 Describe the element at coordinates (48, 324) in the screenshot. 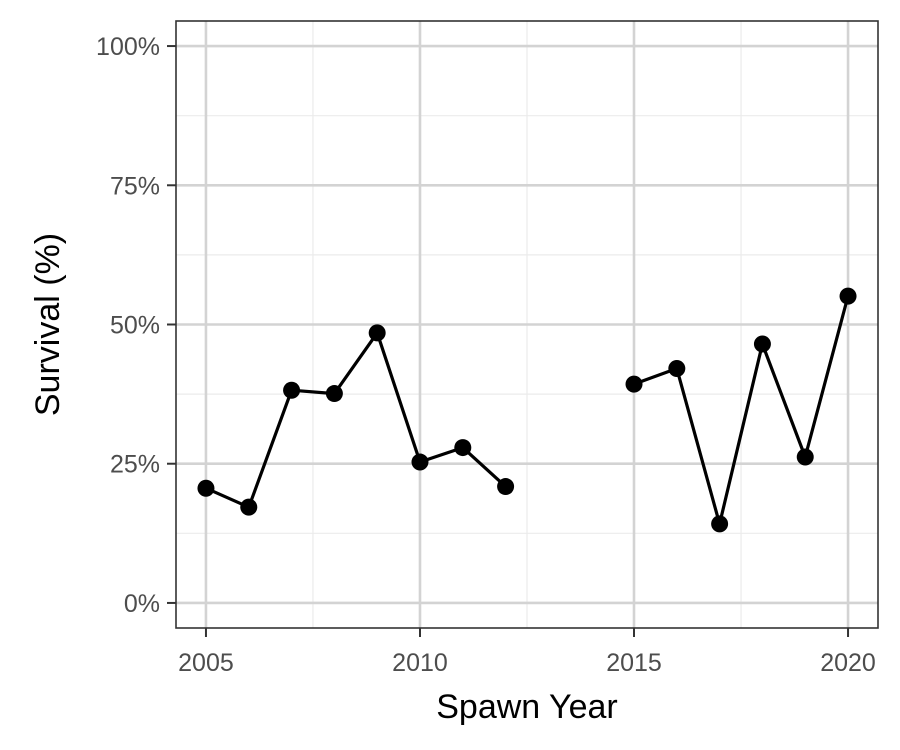

I see `y-axis-title: Survival (%)` at that location.